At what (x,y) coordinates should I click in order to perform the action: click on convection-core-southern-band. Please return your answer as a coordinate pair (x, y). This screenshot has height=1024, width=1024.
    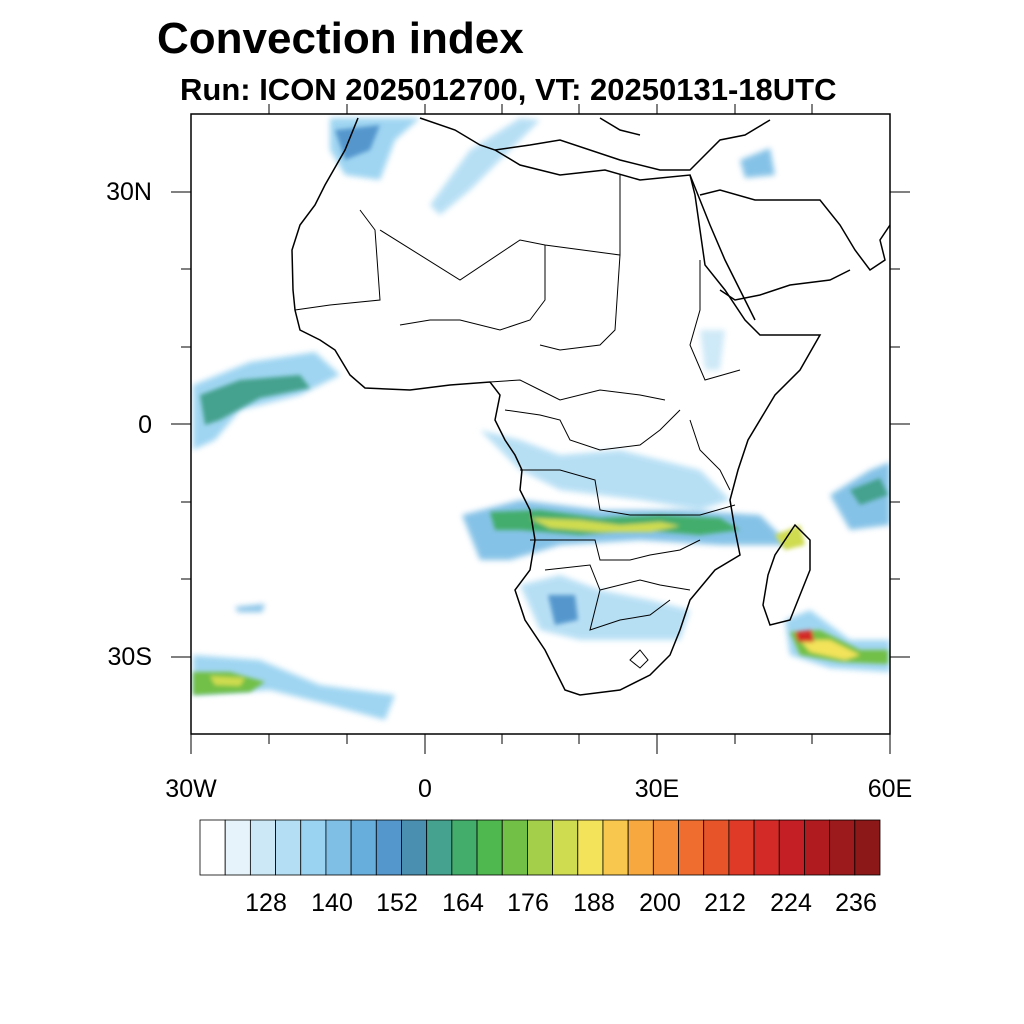
    Looking at the image, I should click on (615, 522).